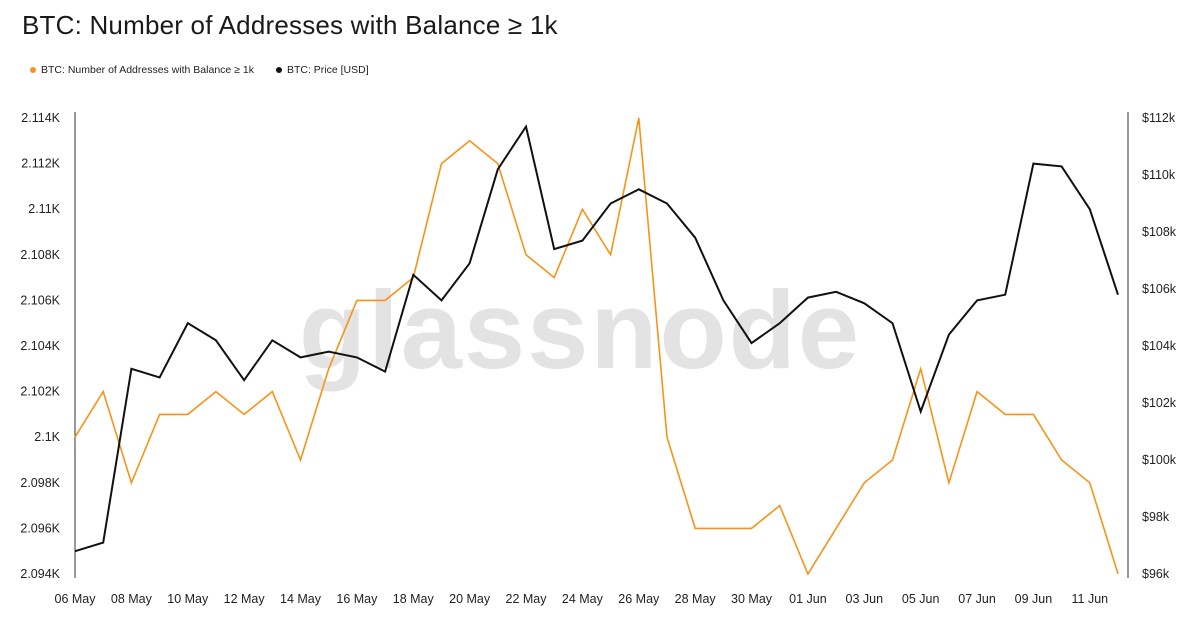 This screenshot has width=1200, height=626. I want to click on right-tick-label: $104k, so click(1159, 346).